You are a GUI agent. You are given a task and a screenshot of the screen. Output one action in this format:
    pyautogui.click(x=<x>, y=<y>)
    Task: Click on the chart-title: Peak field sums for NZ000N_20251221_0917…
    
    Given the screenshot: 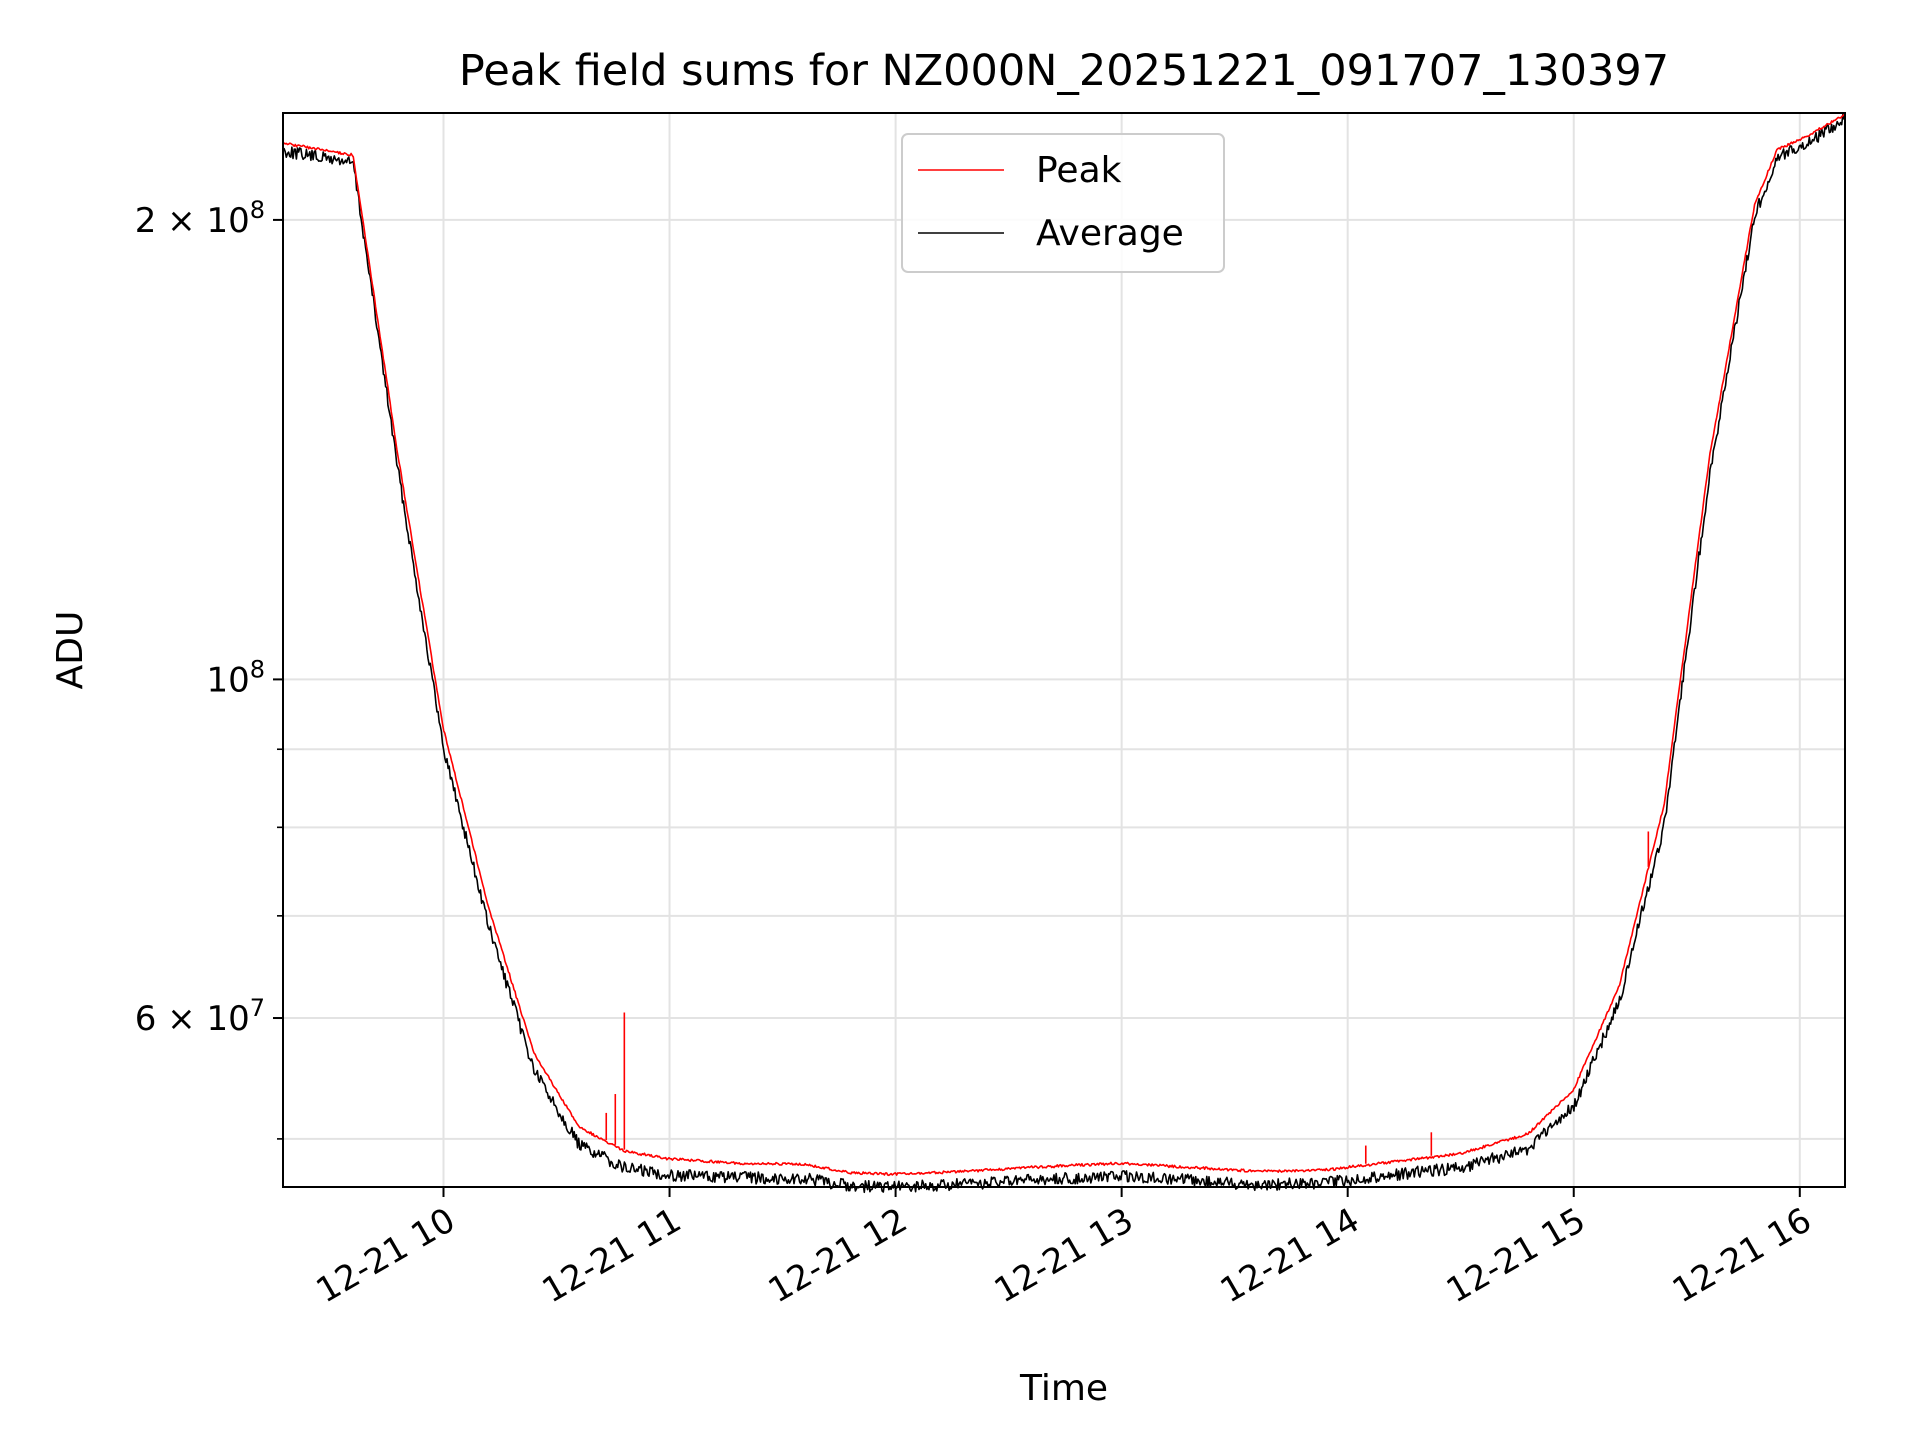 What is the action you would take?
    pyautogui.click(x=1064, y=71)
    